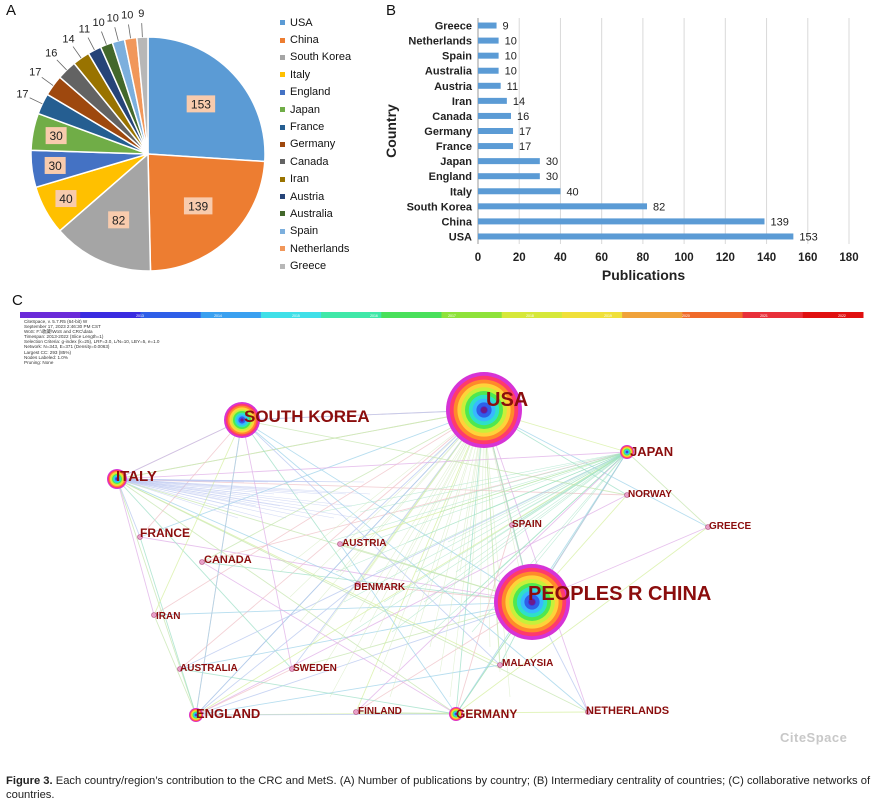 This screenshot has height=805, width=880. What do you see at coordinates (64, 337) in the screenshot?
I see `citespace-header-line: Timespan: 2013-2022 (Slice Length=1)` at bounding box center [64, 337].